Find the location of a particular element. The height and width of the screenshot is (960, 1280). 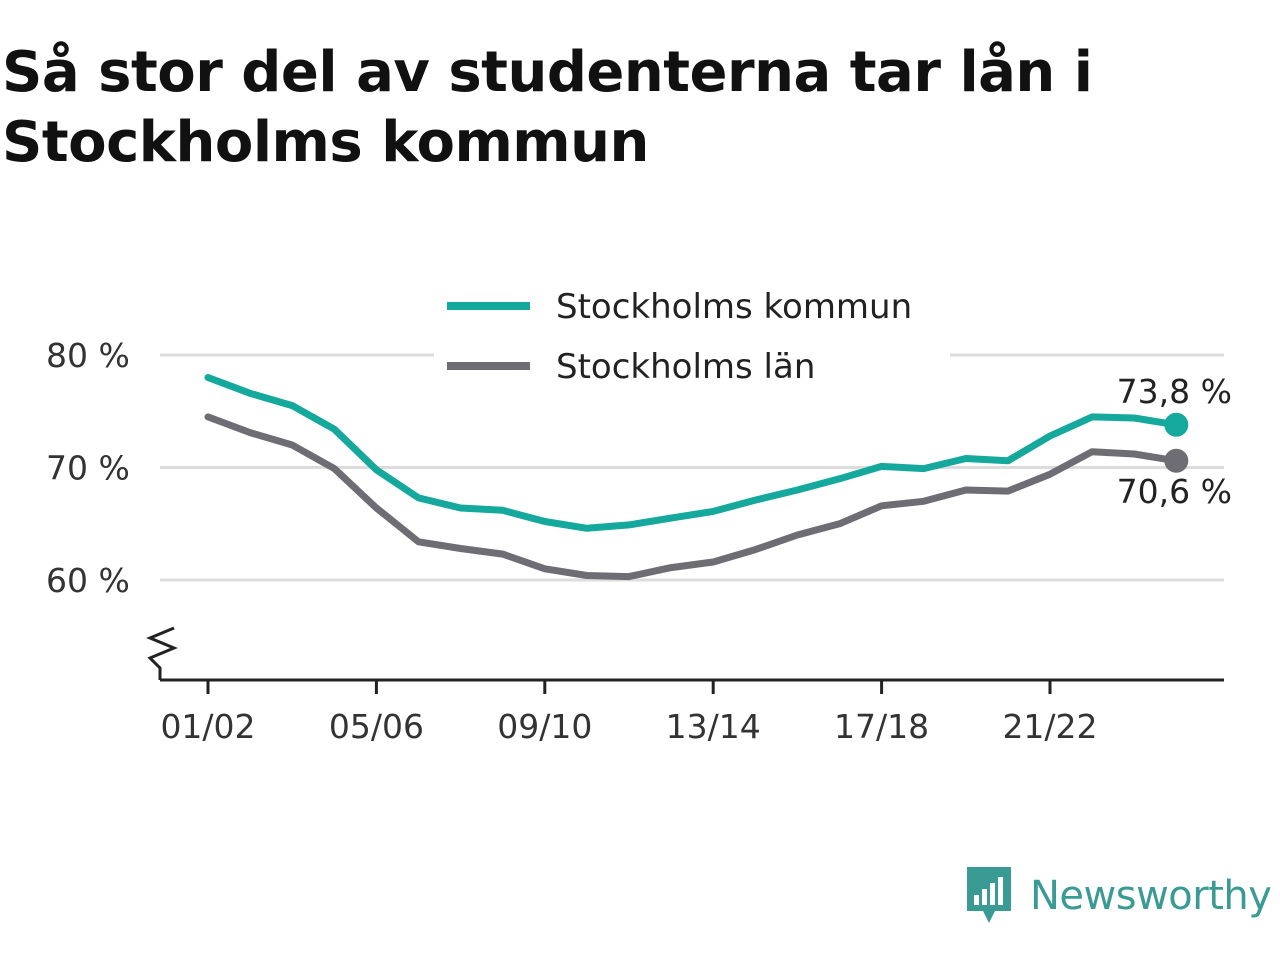

legend-label: Stockholms län is located at coordinates (685, 367).